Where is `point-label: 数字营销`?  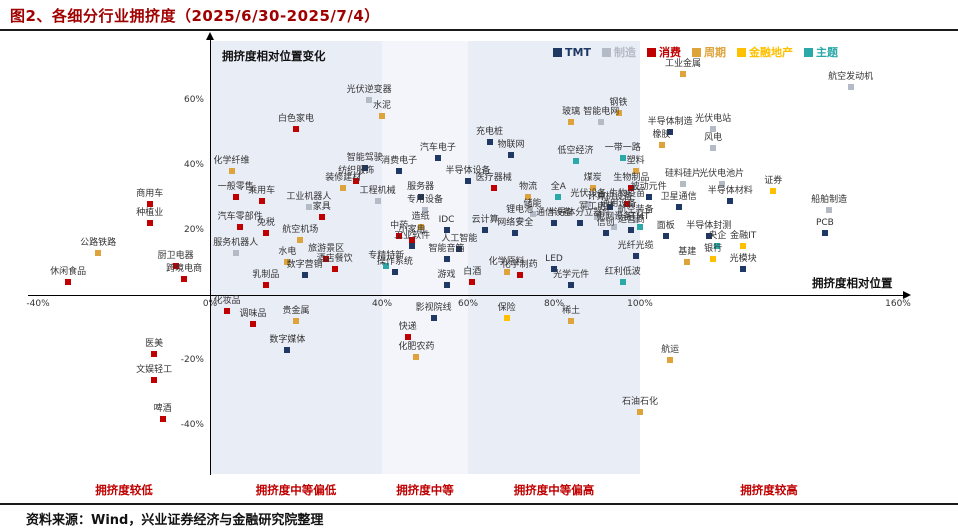 point-label: 数字营销 is located at coordinates (304, 265).